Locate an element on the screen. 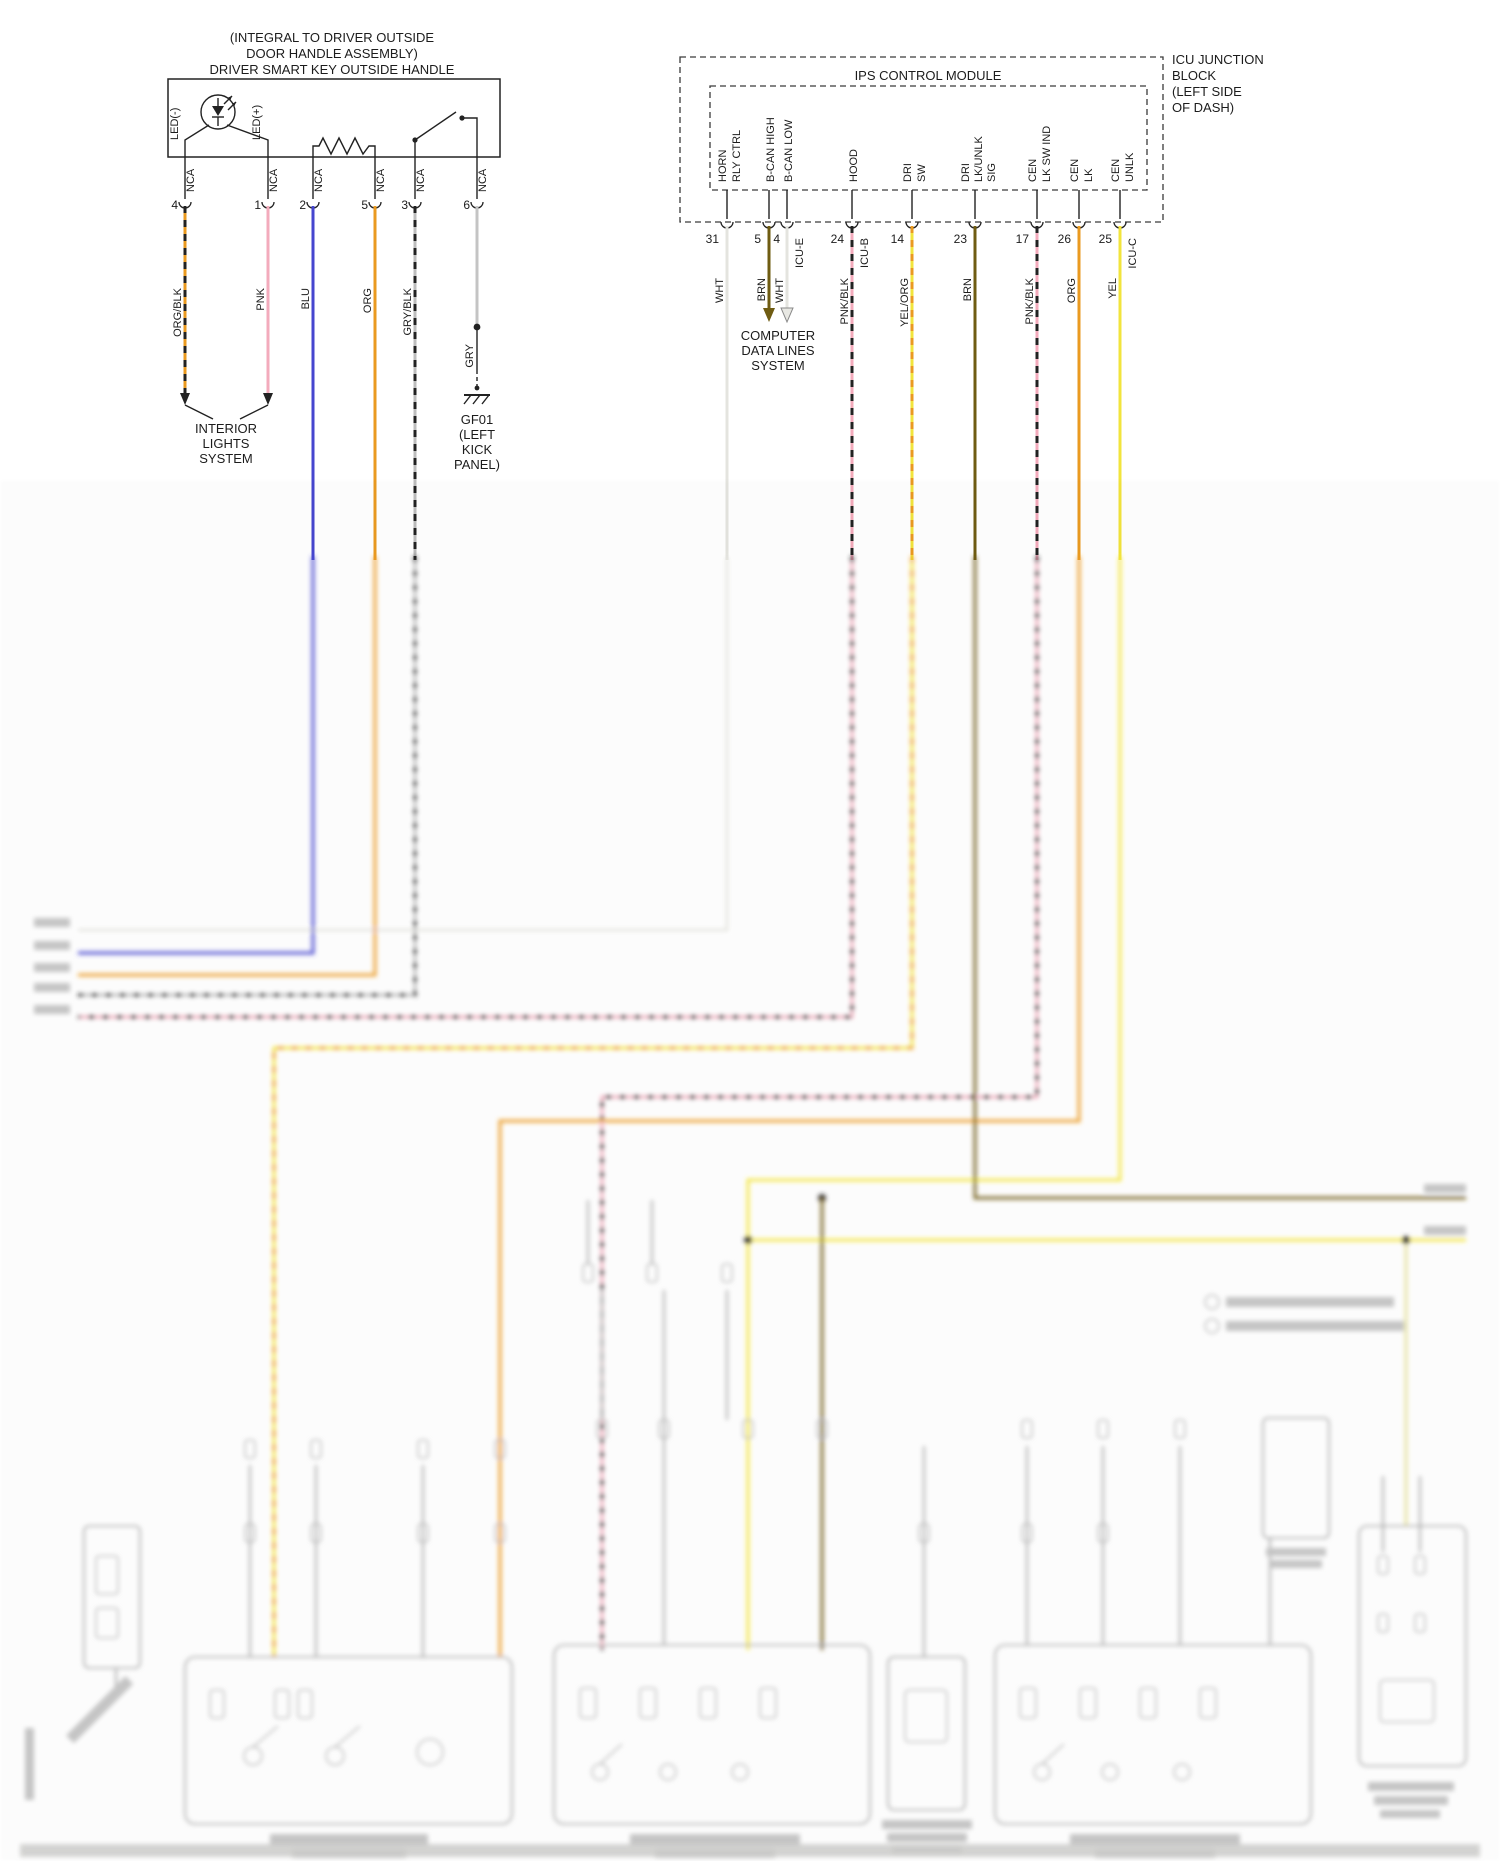 The height and width of the screenshot is (1861, 1500). smart-key-title-line-2: DOOR HANDLE ASSEMBLY) is located at coordinates (332, 53).